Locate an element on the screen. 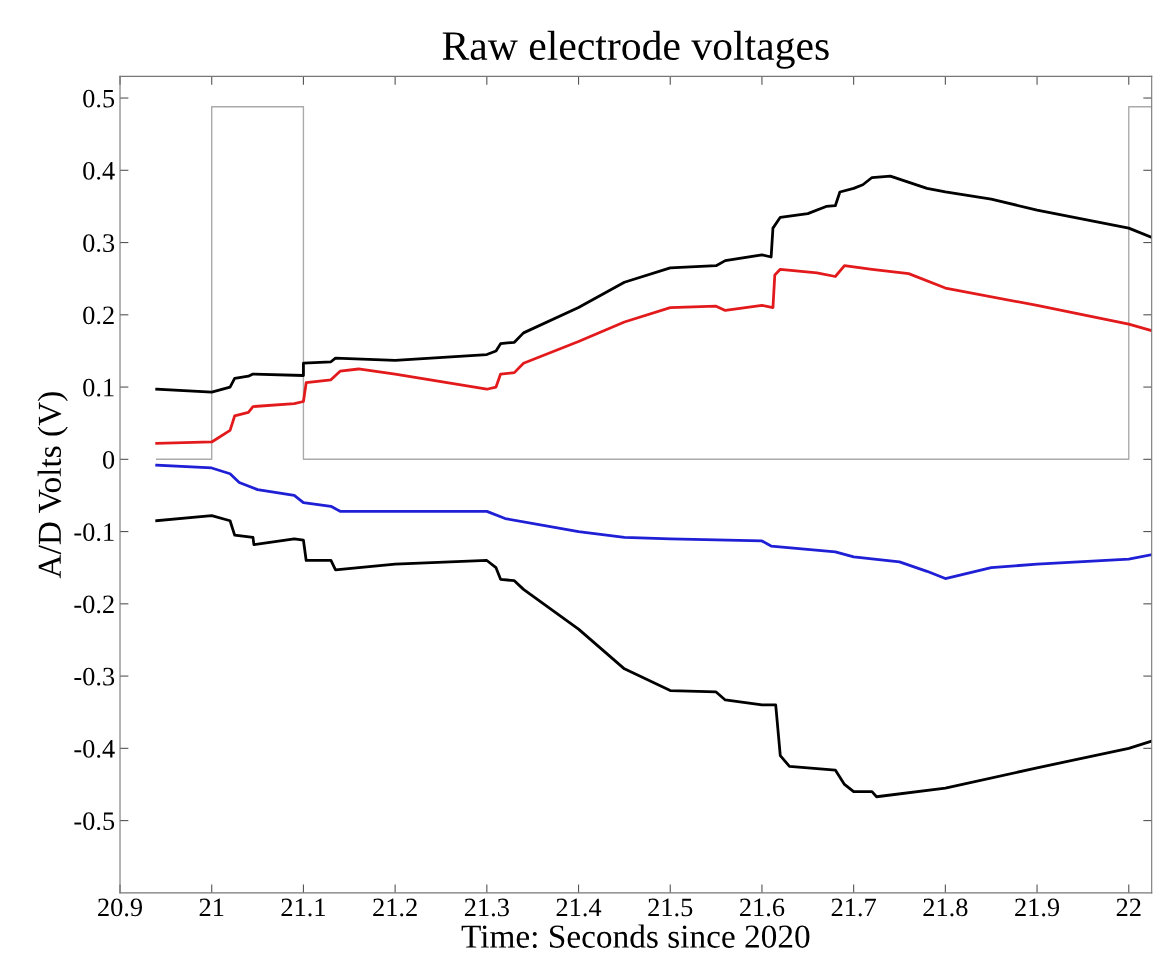 The image size is (1154, 979). x-tick-label: 20.9 is located at coordinates (120, 907).